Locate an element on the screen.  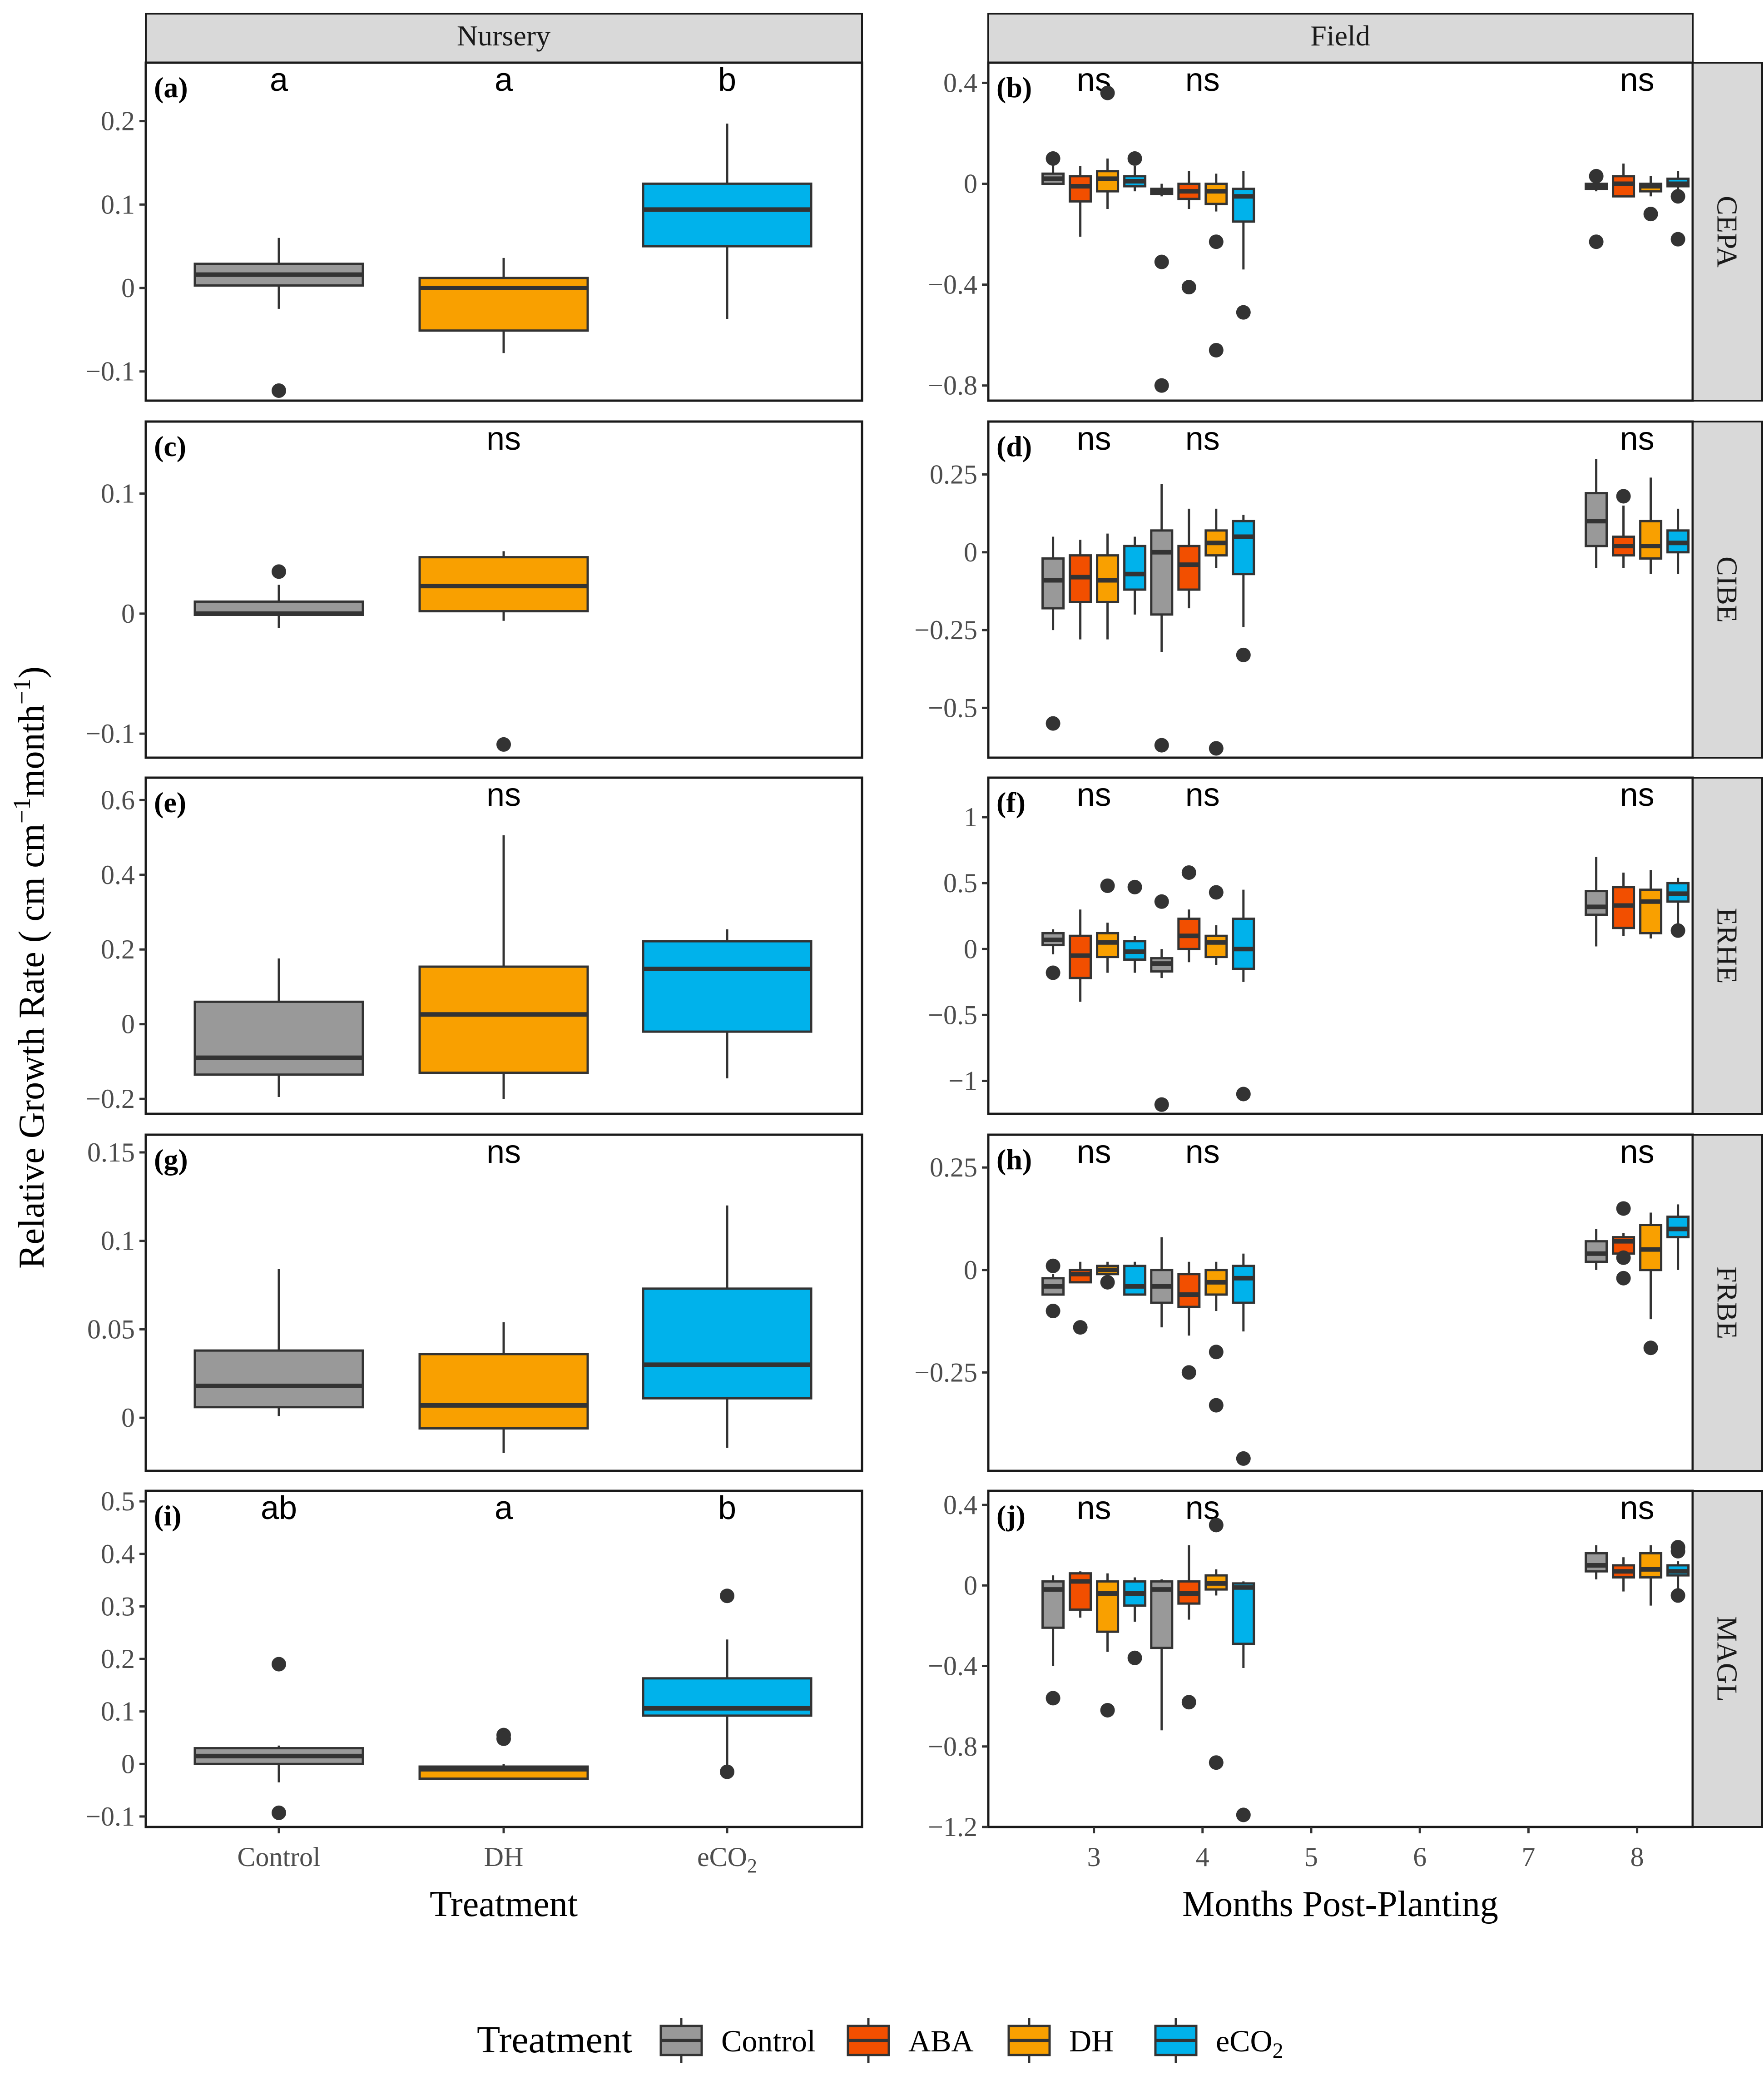
y-tick-label: 0.25 is located at coordinates (953, 1167).